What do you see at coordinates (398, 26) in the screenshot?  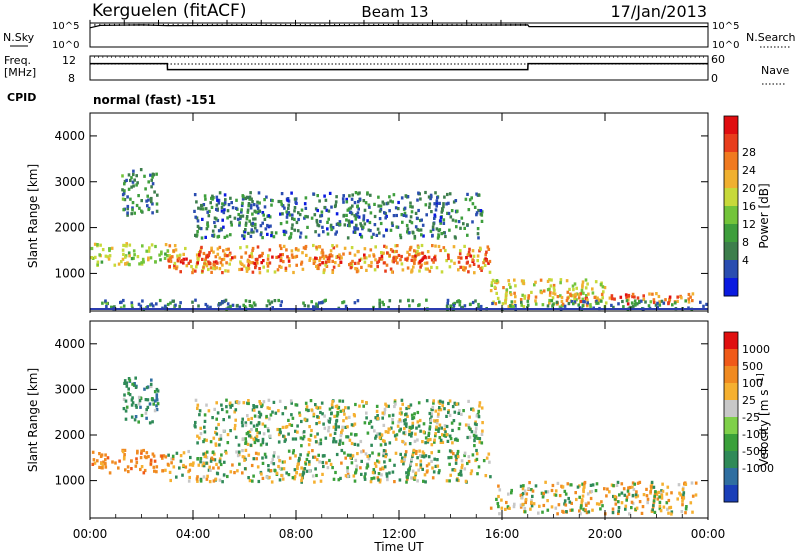 I see `nsky-trace` at bounding box center [398, 26].